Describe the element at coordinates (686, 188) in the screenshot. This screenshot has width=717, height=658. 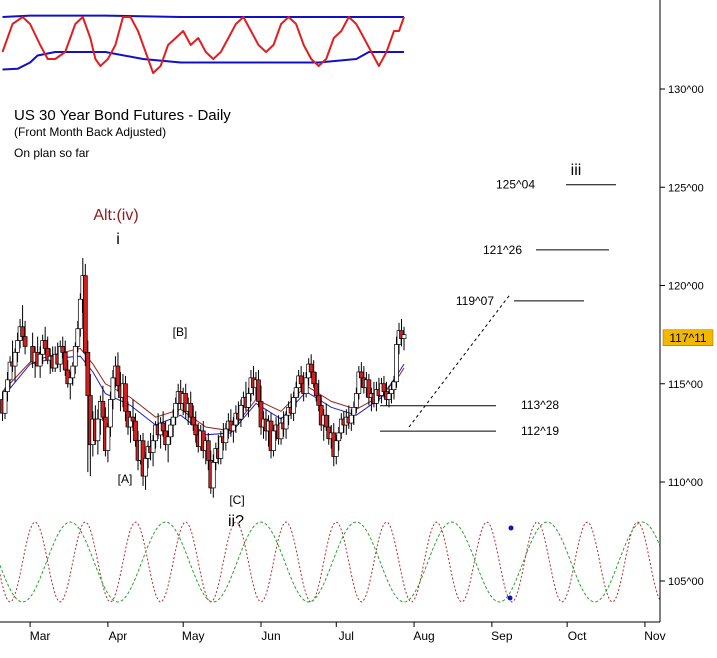
I see `price-tick-label: 125^00` at that location.